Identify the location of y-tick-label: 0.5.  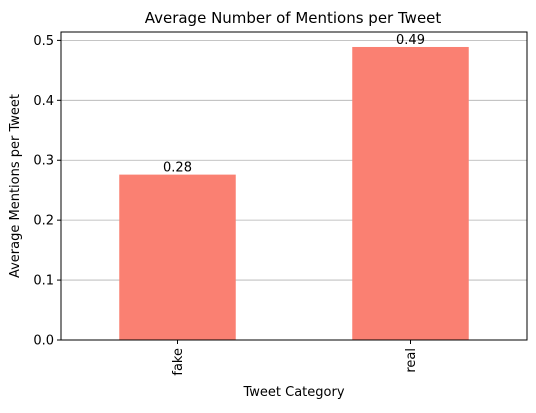
(43, 41).